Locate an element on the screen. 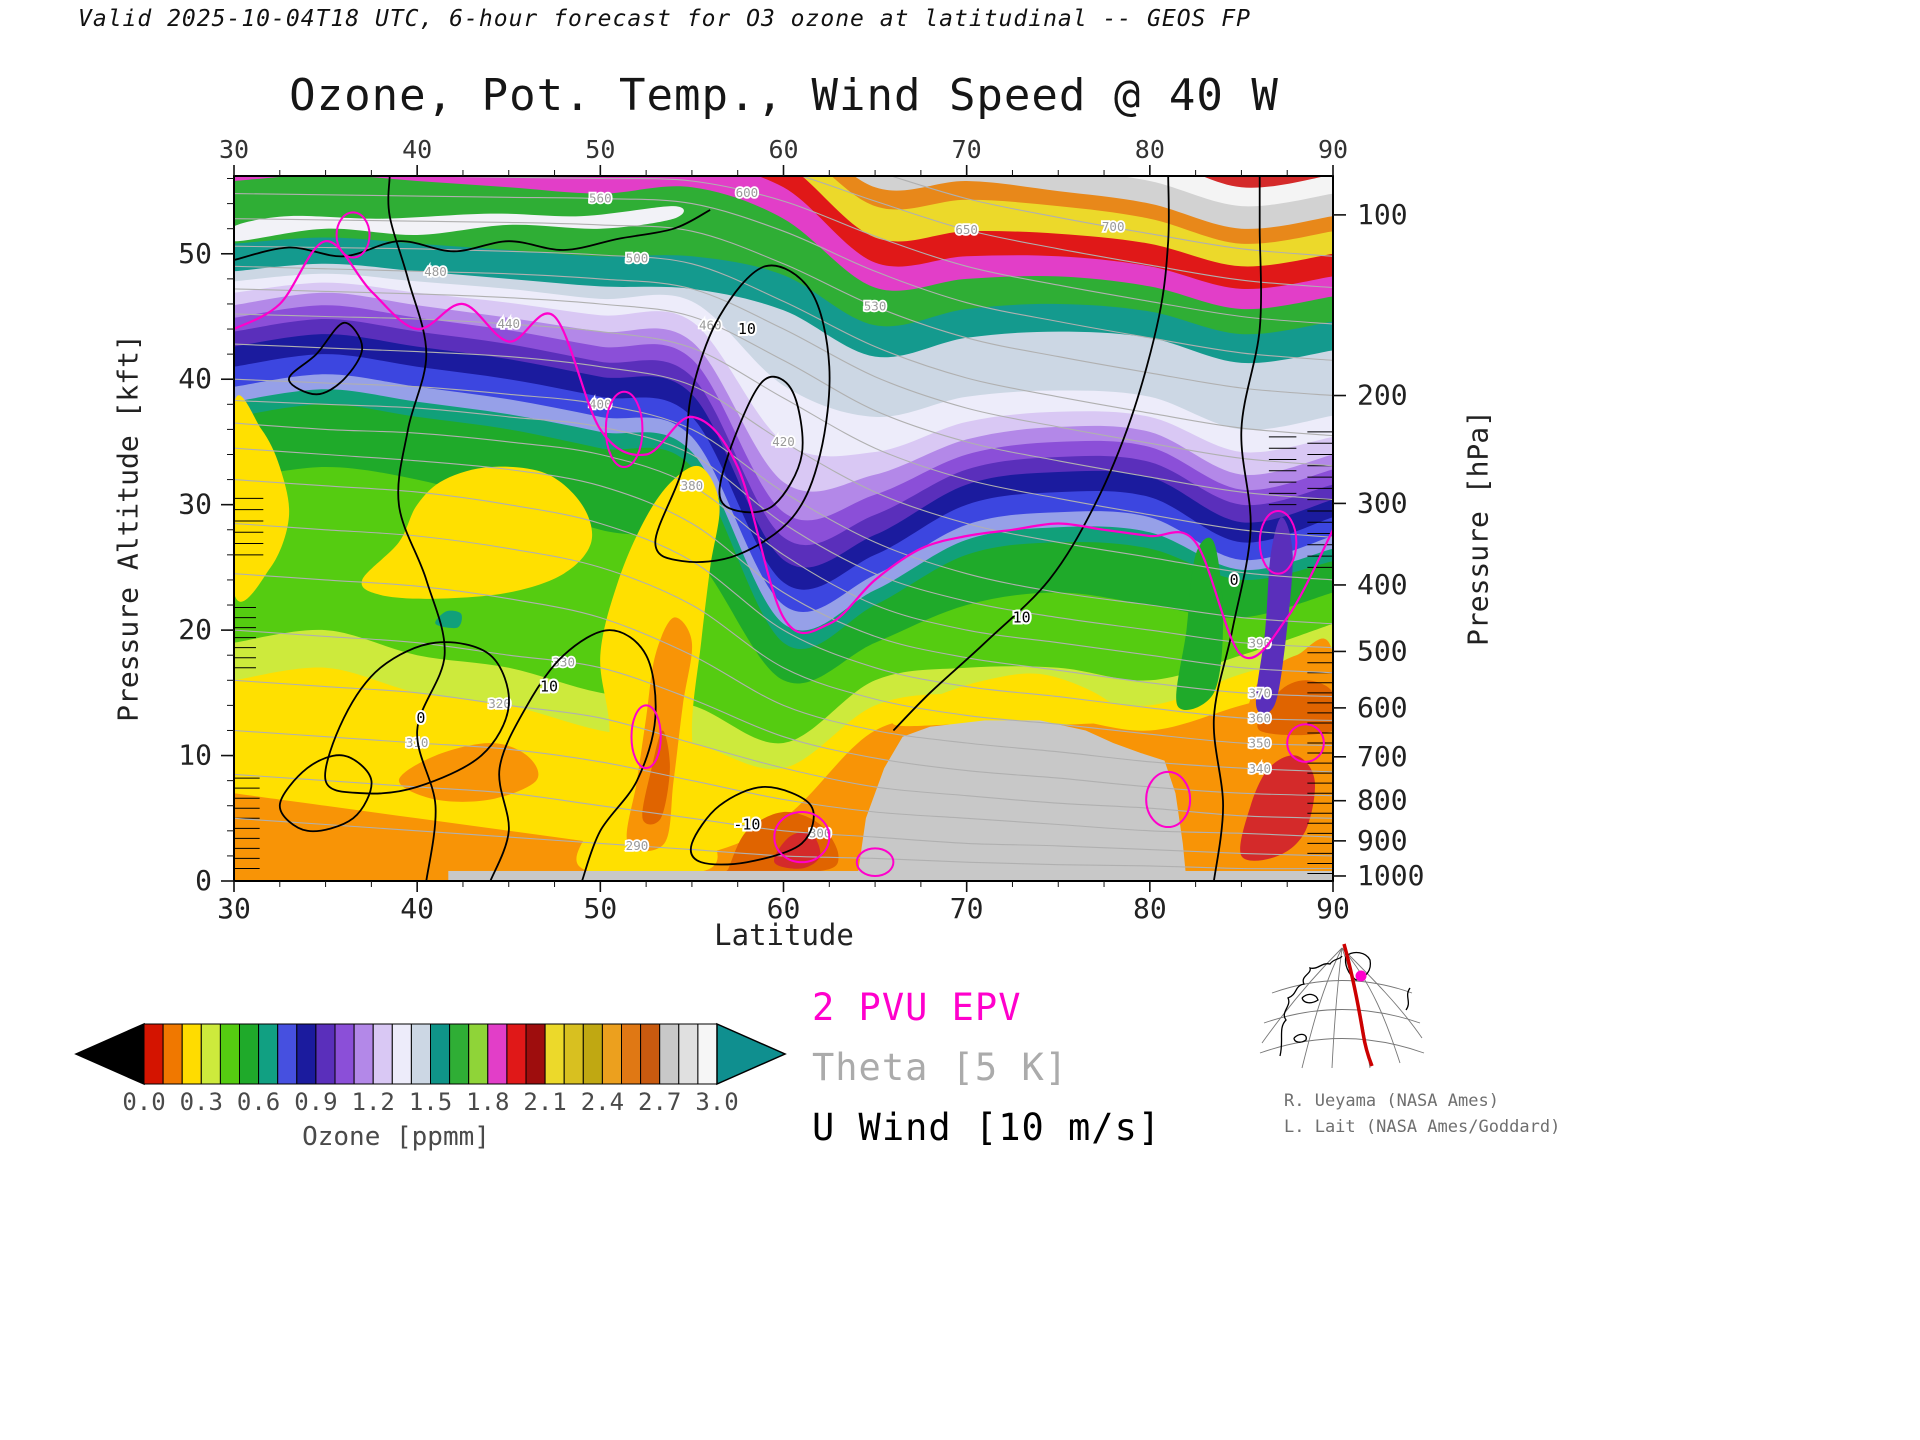  legend-theta-label: Theta [5 K] is located at coordinates (940, 1067).